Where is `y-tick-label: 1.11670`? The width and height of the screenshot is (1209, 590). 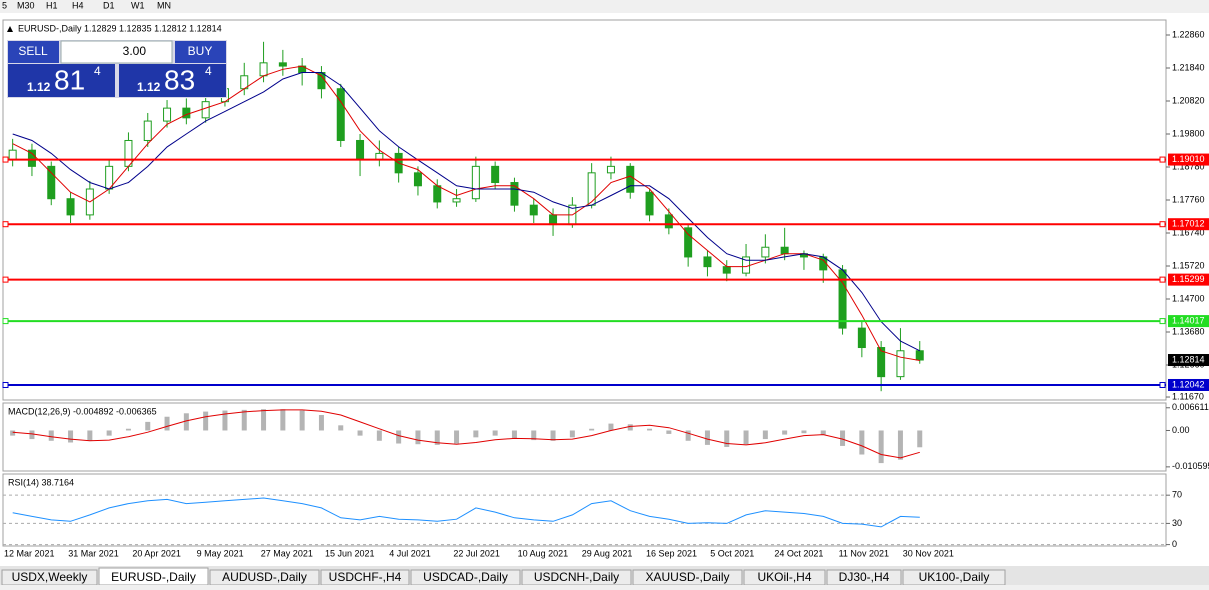 y-tick-label: 1.11670 is located at coordinates (1188, 396).